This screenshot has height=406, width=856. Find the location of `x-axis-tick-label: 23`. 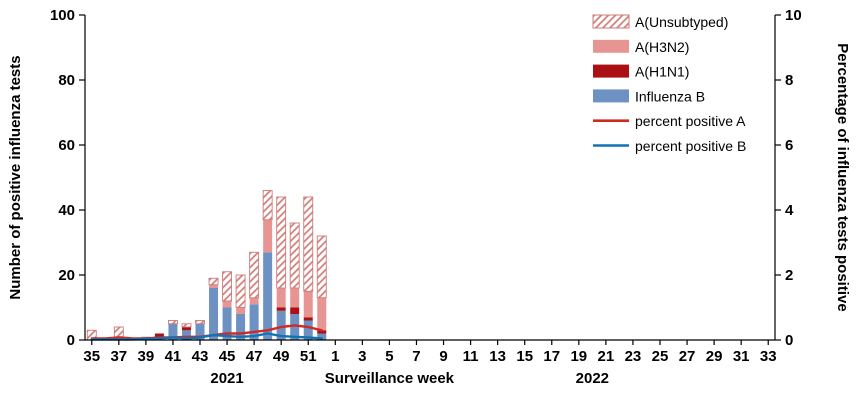

x-axis-tick-label: 23 is located at coordinates (633, 356).